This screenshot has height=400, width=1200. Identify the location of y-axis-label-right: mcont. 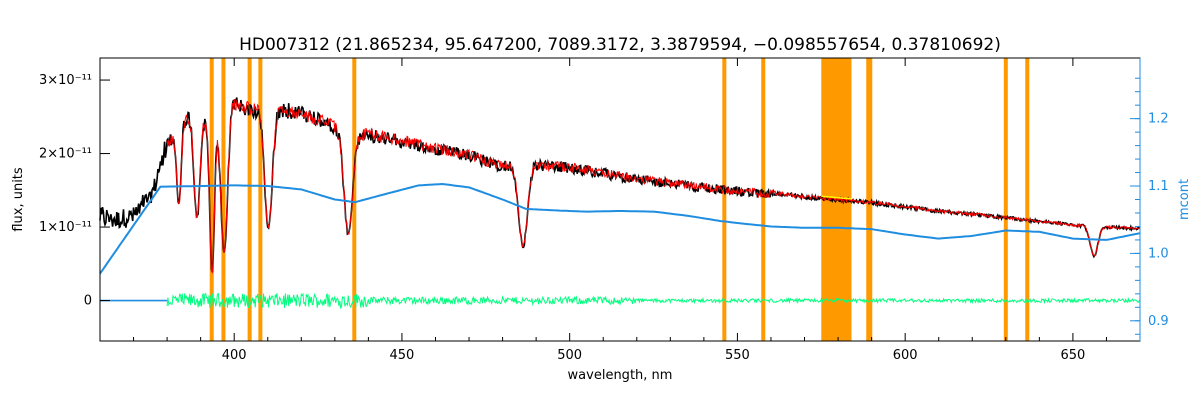
(1184, 199).